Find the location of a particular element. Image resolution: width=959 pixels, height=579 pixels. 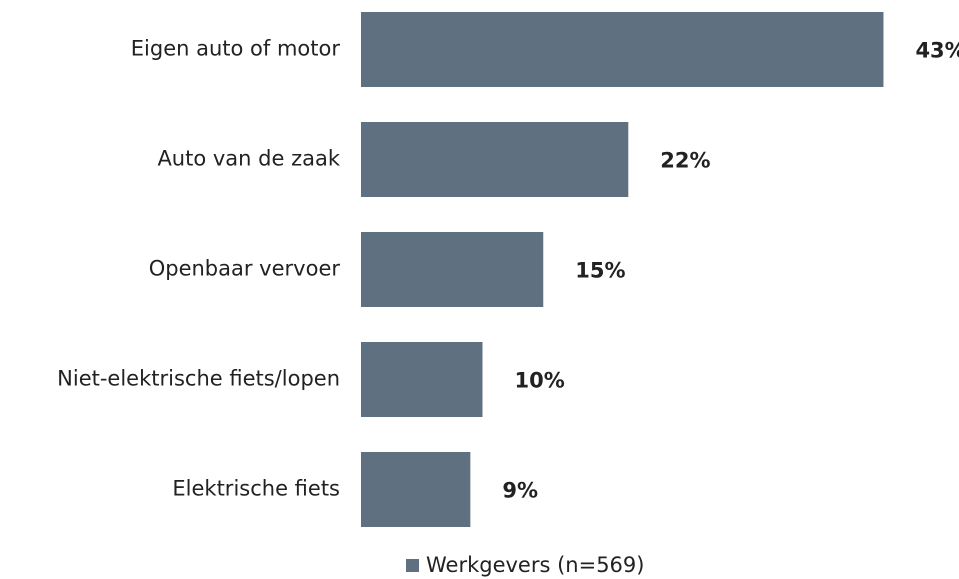

category-label: Niet-elektrische fiets/lopen is located at coordinates (198, 379).